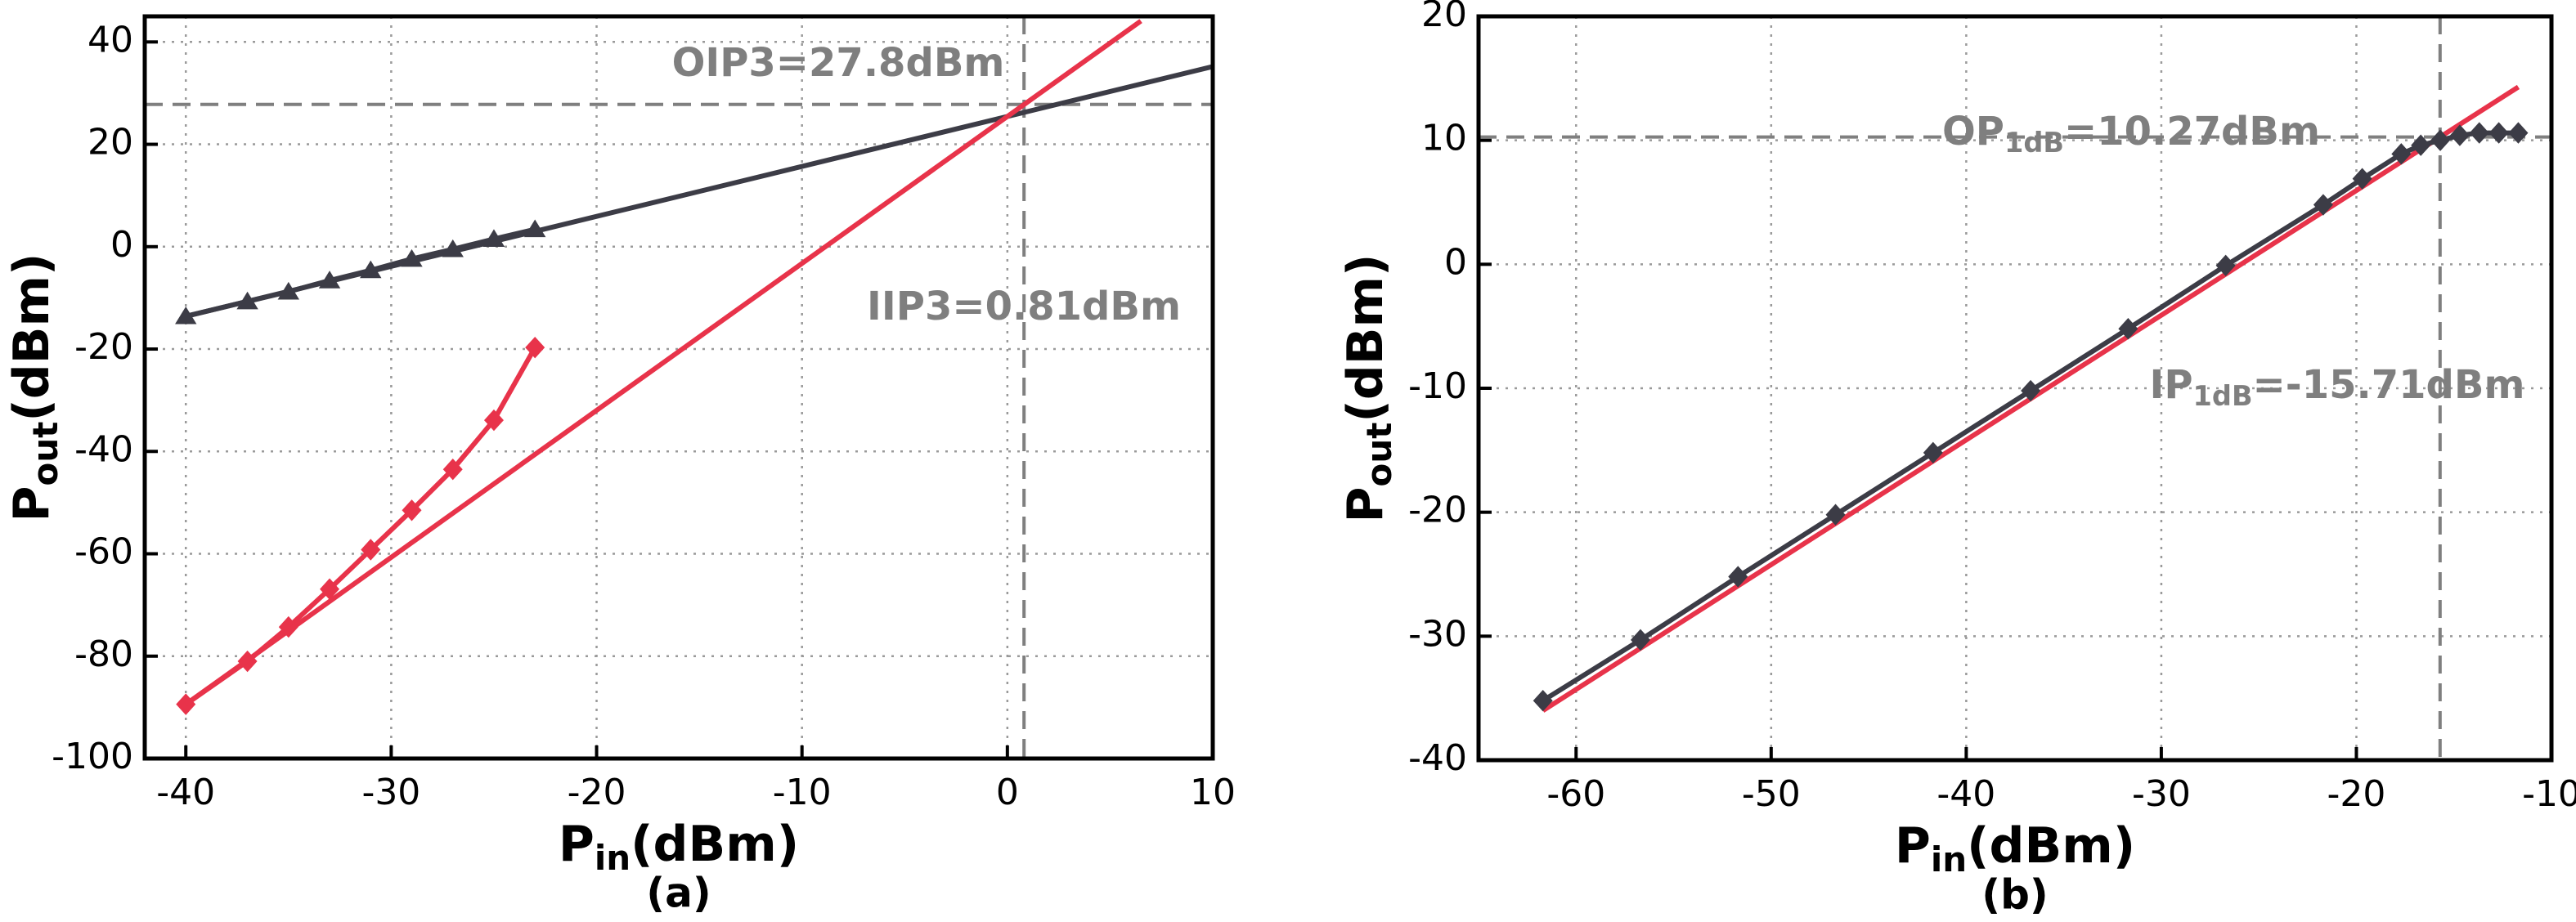  What do you see at coordinates (103, 654) in the screenshot?
I see `y-tick-label: -80` at bounding box center [103, 654].